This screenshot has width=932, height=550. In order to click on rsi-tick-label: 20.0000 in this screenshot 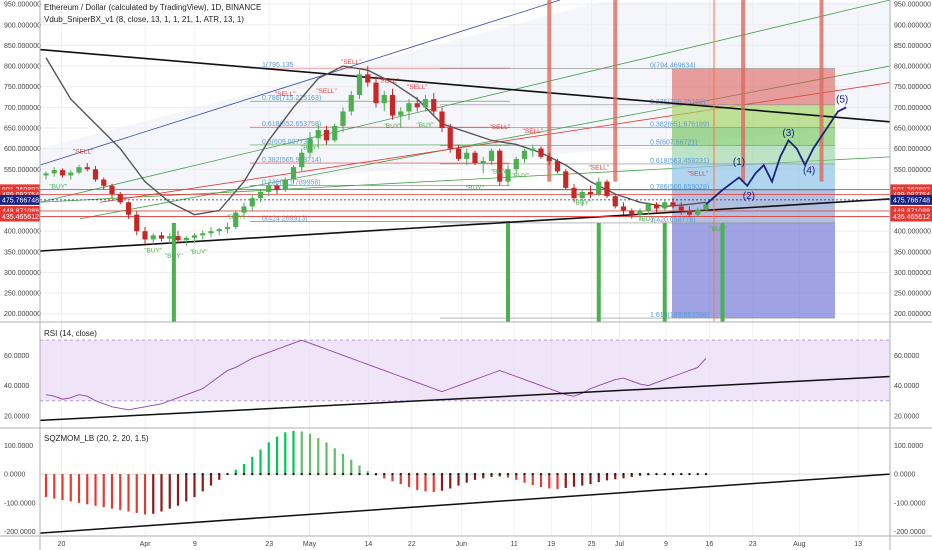, I will do `click(16, 416)`.